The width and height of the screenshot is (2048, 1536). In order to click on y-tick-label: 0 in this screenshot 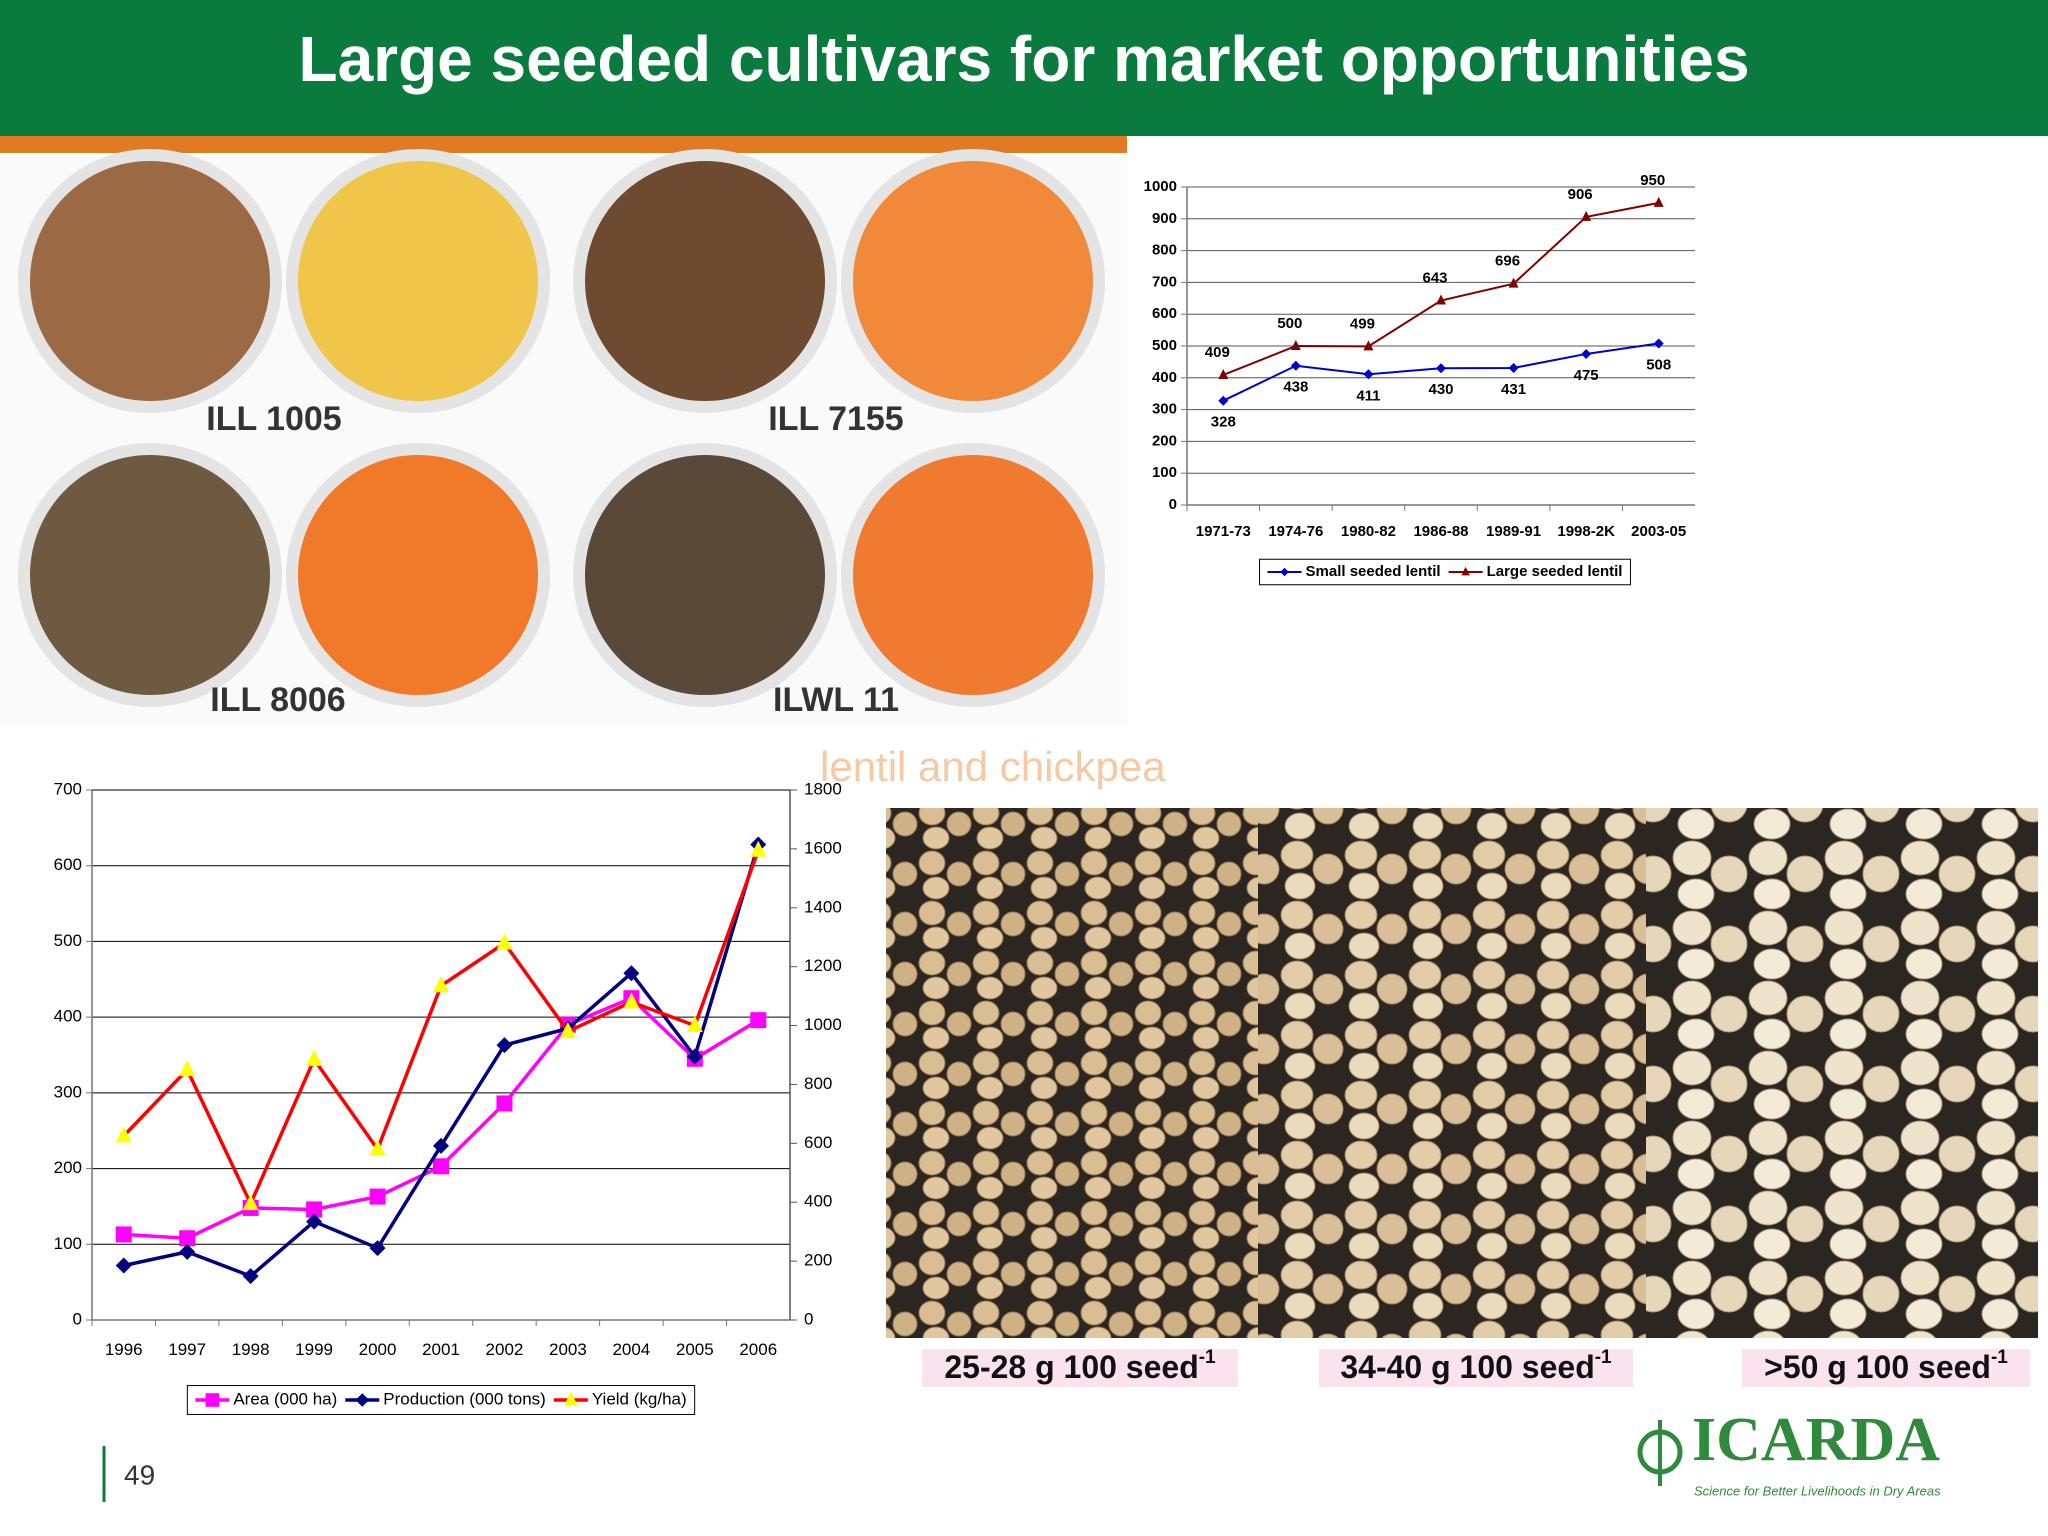, I will do `click(1173, 504)`.